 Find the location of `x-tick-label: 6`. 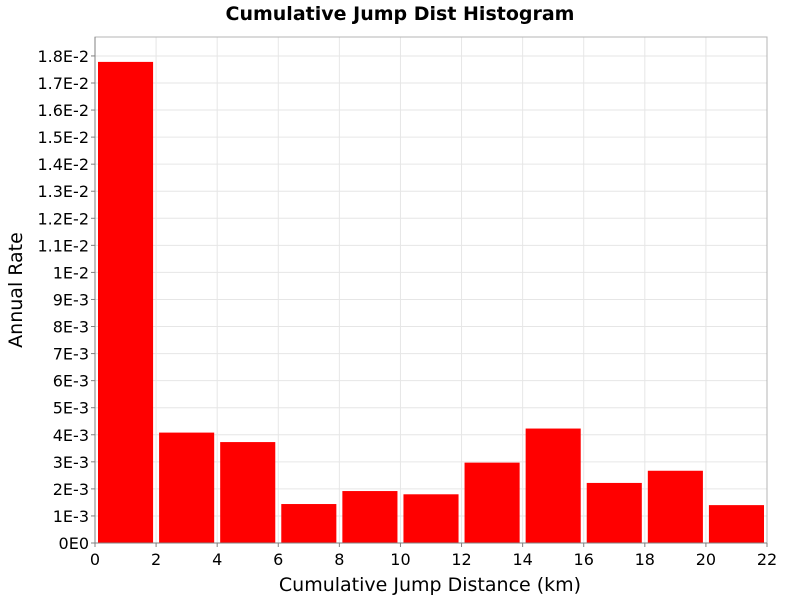

x-tick-label: 6 is located at coordinates (278, 559).